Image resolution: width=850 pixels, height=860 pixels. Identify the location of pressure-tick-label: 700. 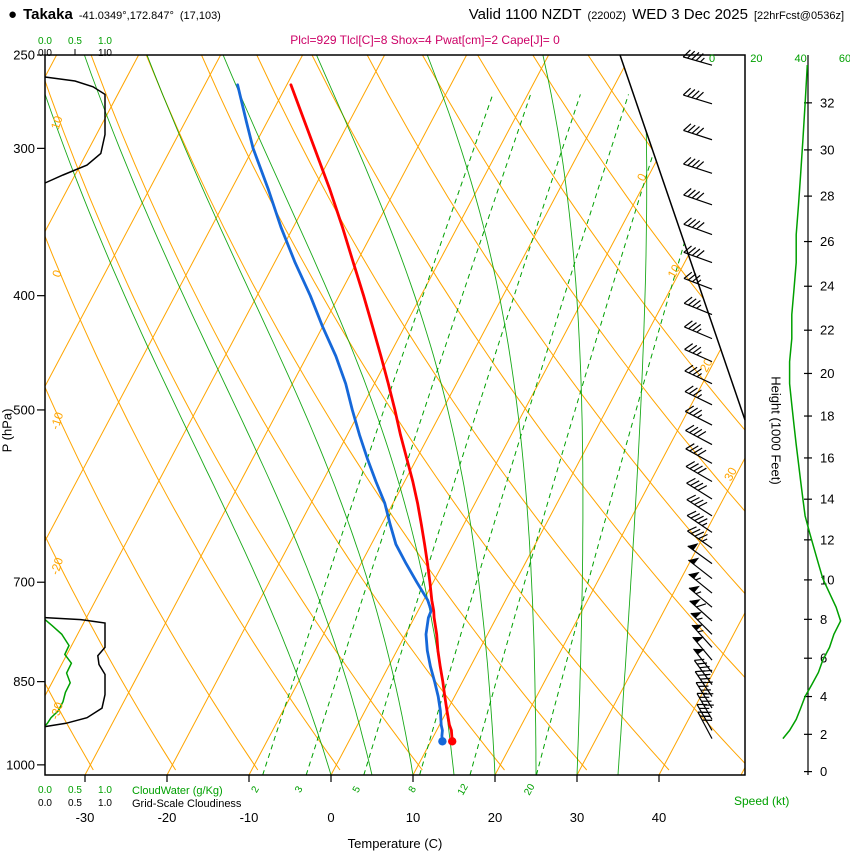
(24, 582).